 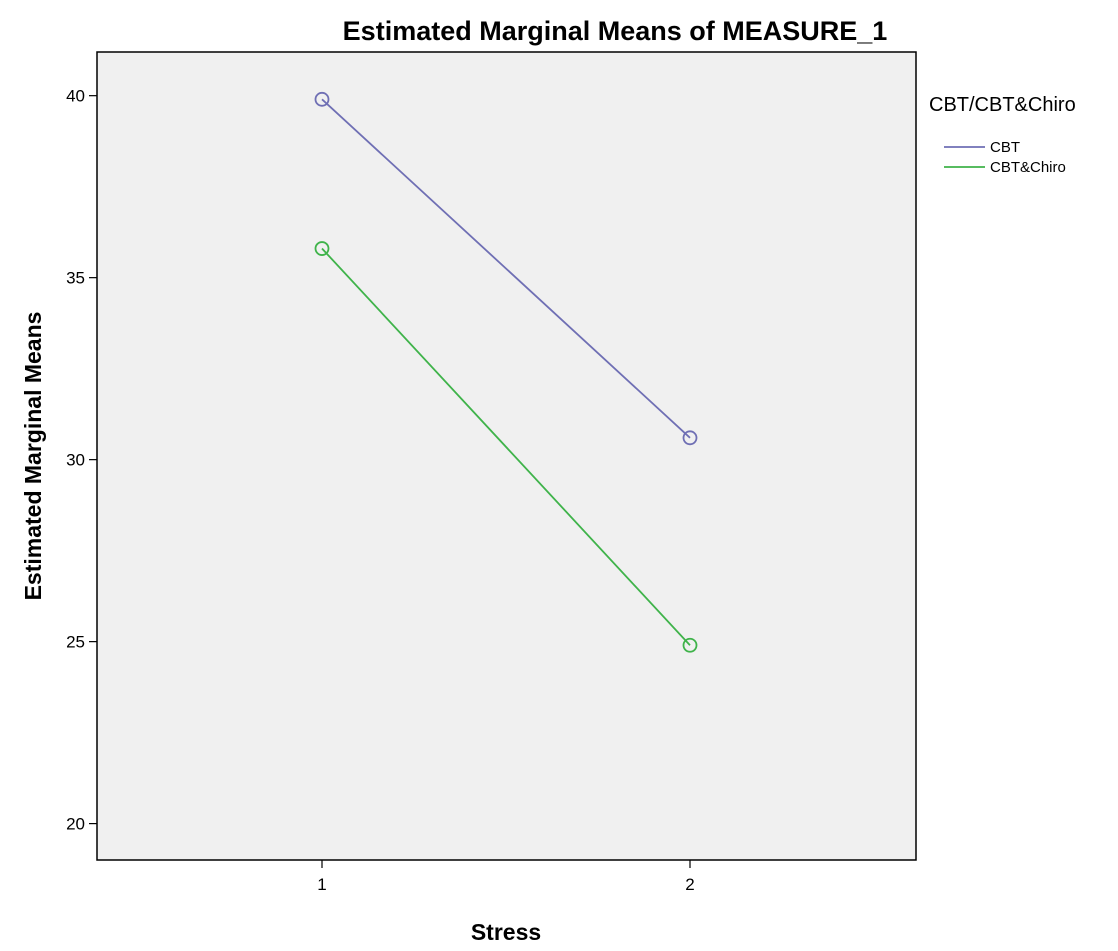 What do you see at coordinates (1002, 135) in the screenshot?
I see `legend: CBT/CBT&Chiro CBT CBT&Chiro` at bounding box center [1002, 135].